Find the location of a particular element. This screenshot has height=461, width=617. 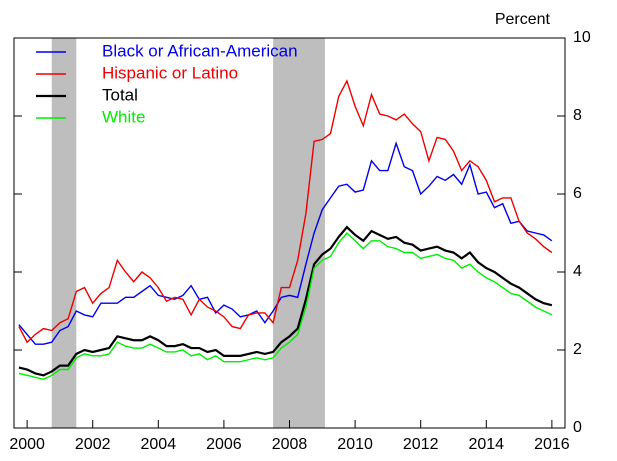

x-tick-label: 2010 is located at coordinates (355, 444).